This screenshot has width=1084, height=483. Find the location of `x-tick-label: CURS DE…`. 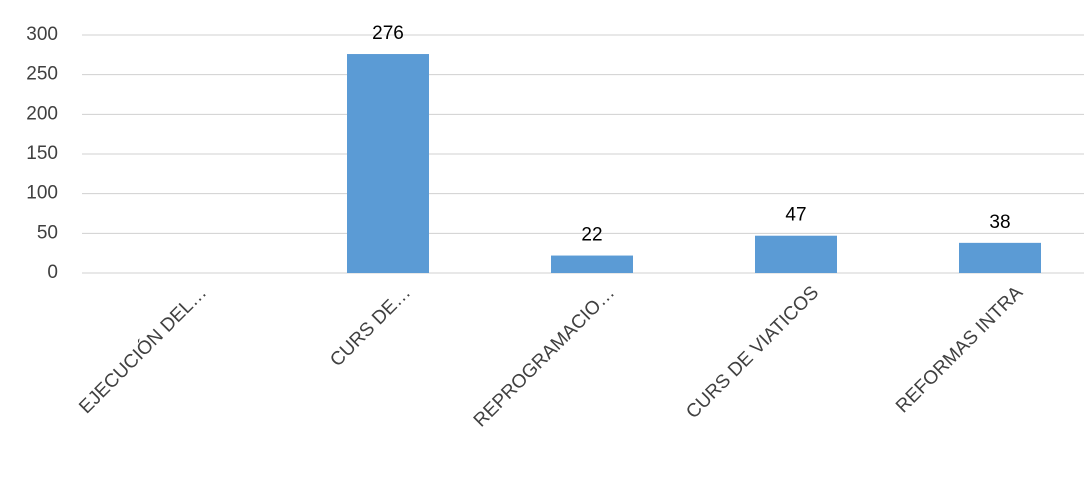

x-tick-label: CURS DE… is located at coordinates (370, 326).